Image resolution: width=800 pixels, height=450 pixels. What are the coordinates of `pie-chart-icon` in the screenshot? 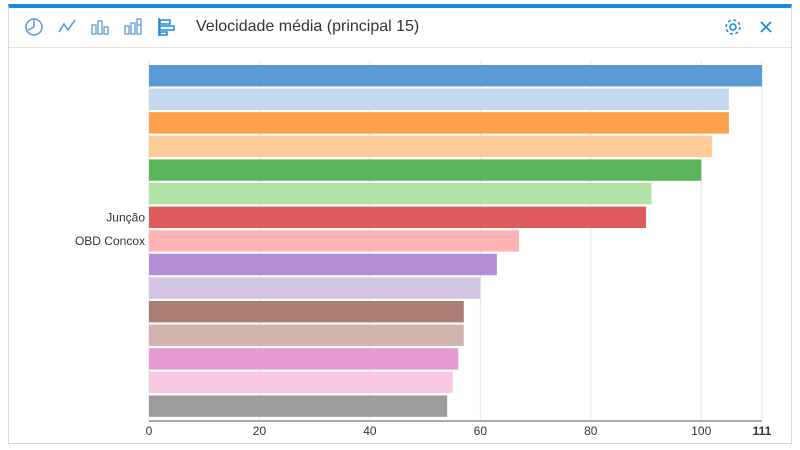 It's located at (34, 27).